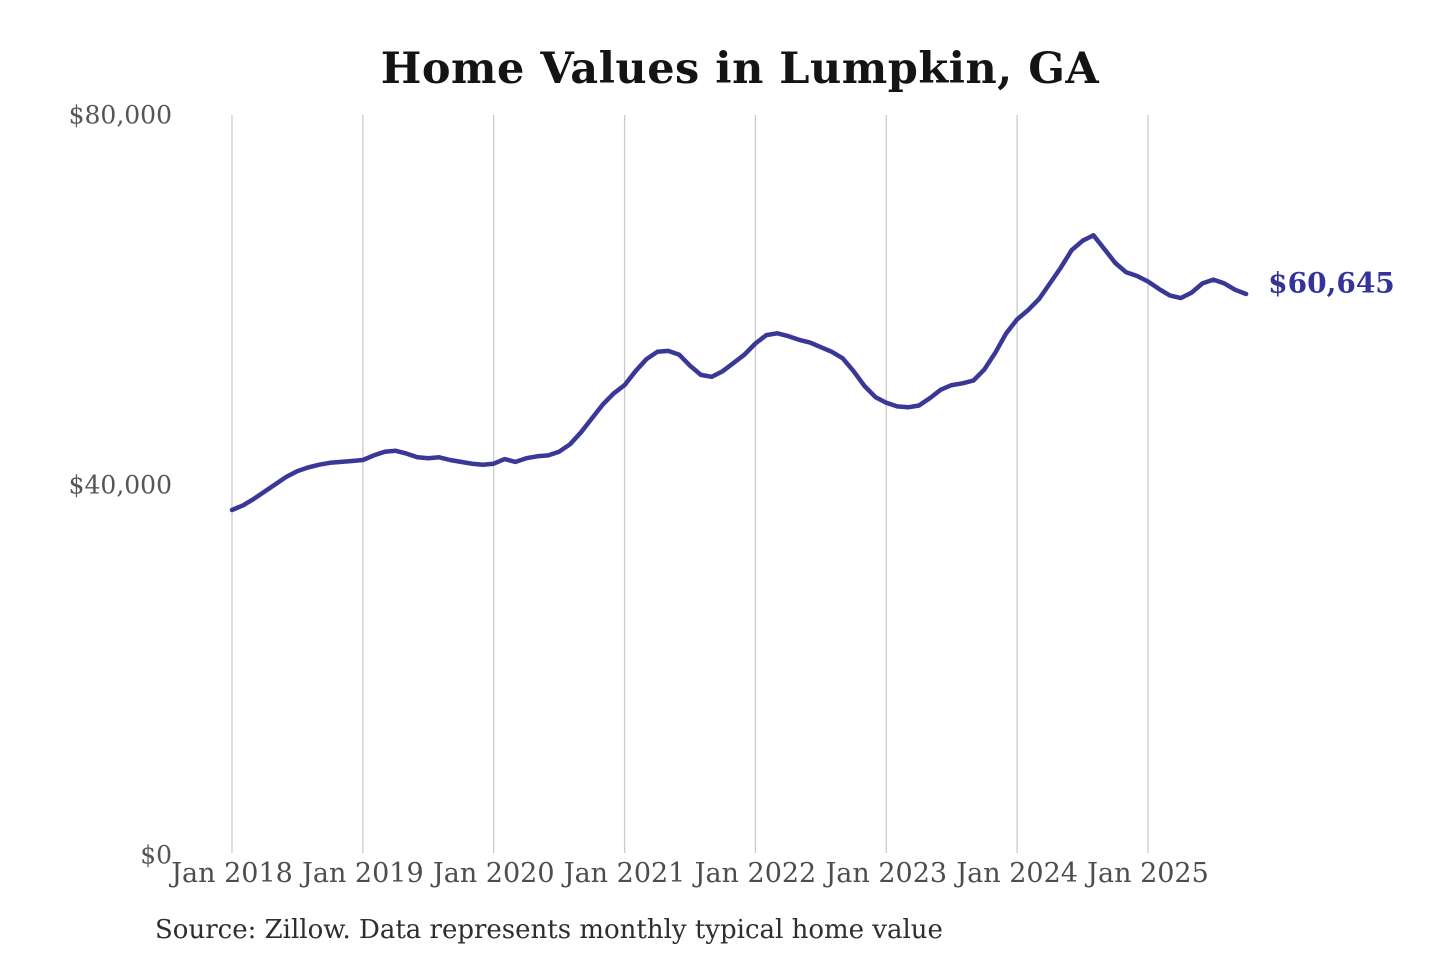 The image size is (1440, 960). What do you see at coordinates (156, 855) in the screenshot?
I see `y-axis-tick-label: $0` at bounding box center [156, 855].